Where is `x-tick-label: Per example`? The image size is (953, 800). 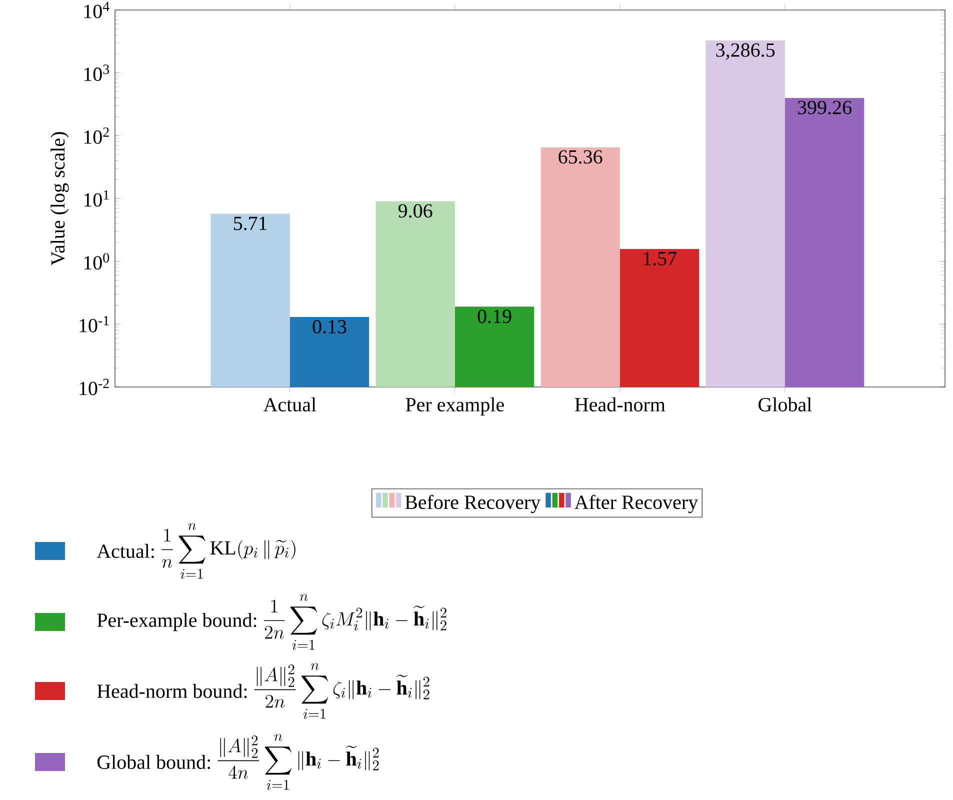 x-tick-label: Per example is located at coordinates (455, 406).